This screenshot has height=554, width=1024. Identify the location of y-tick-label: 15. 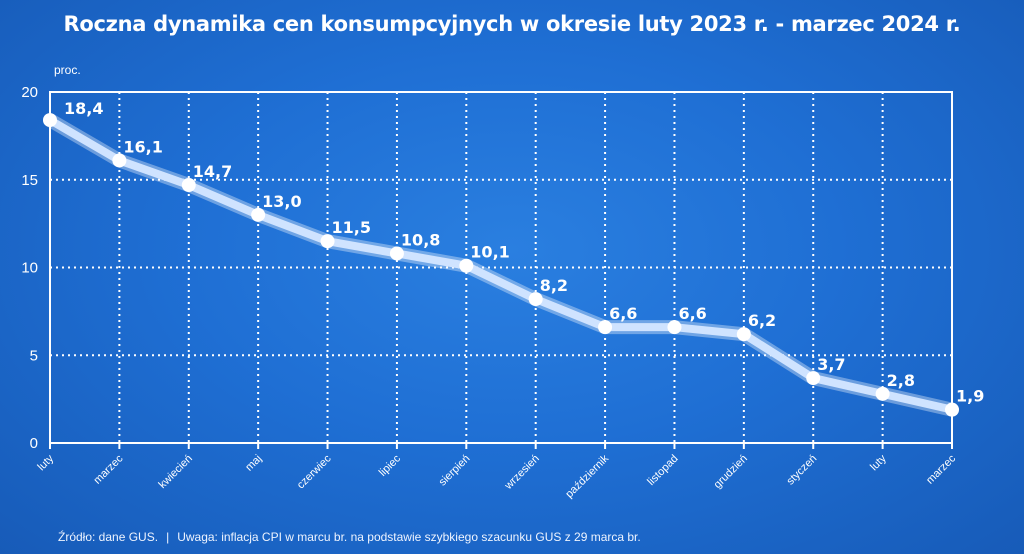
(29, 180).